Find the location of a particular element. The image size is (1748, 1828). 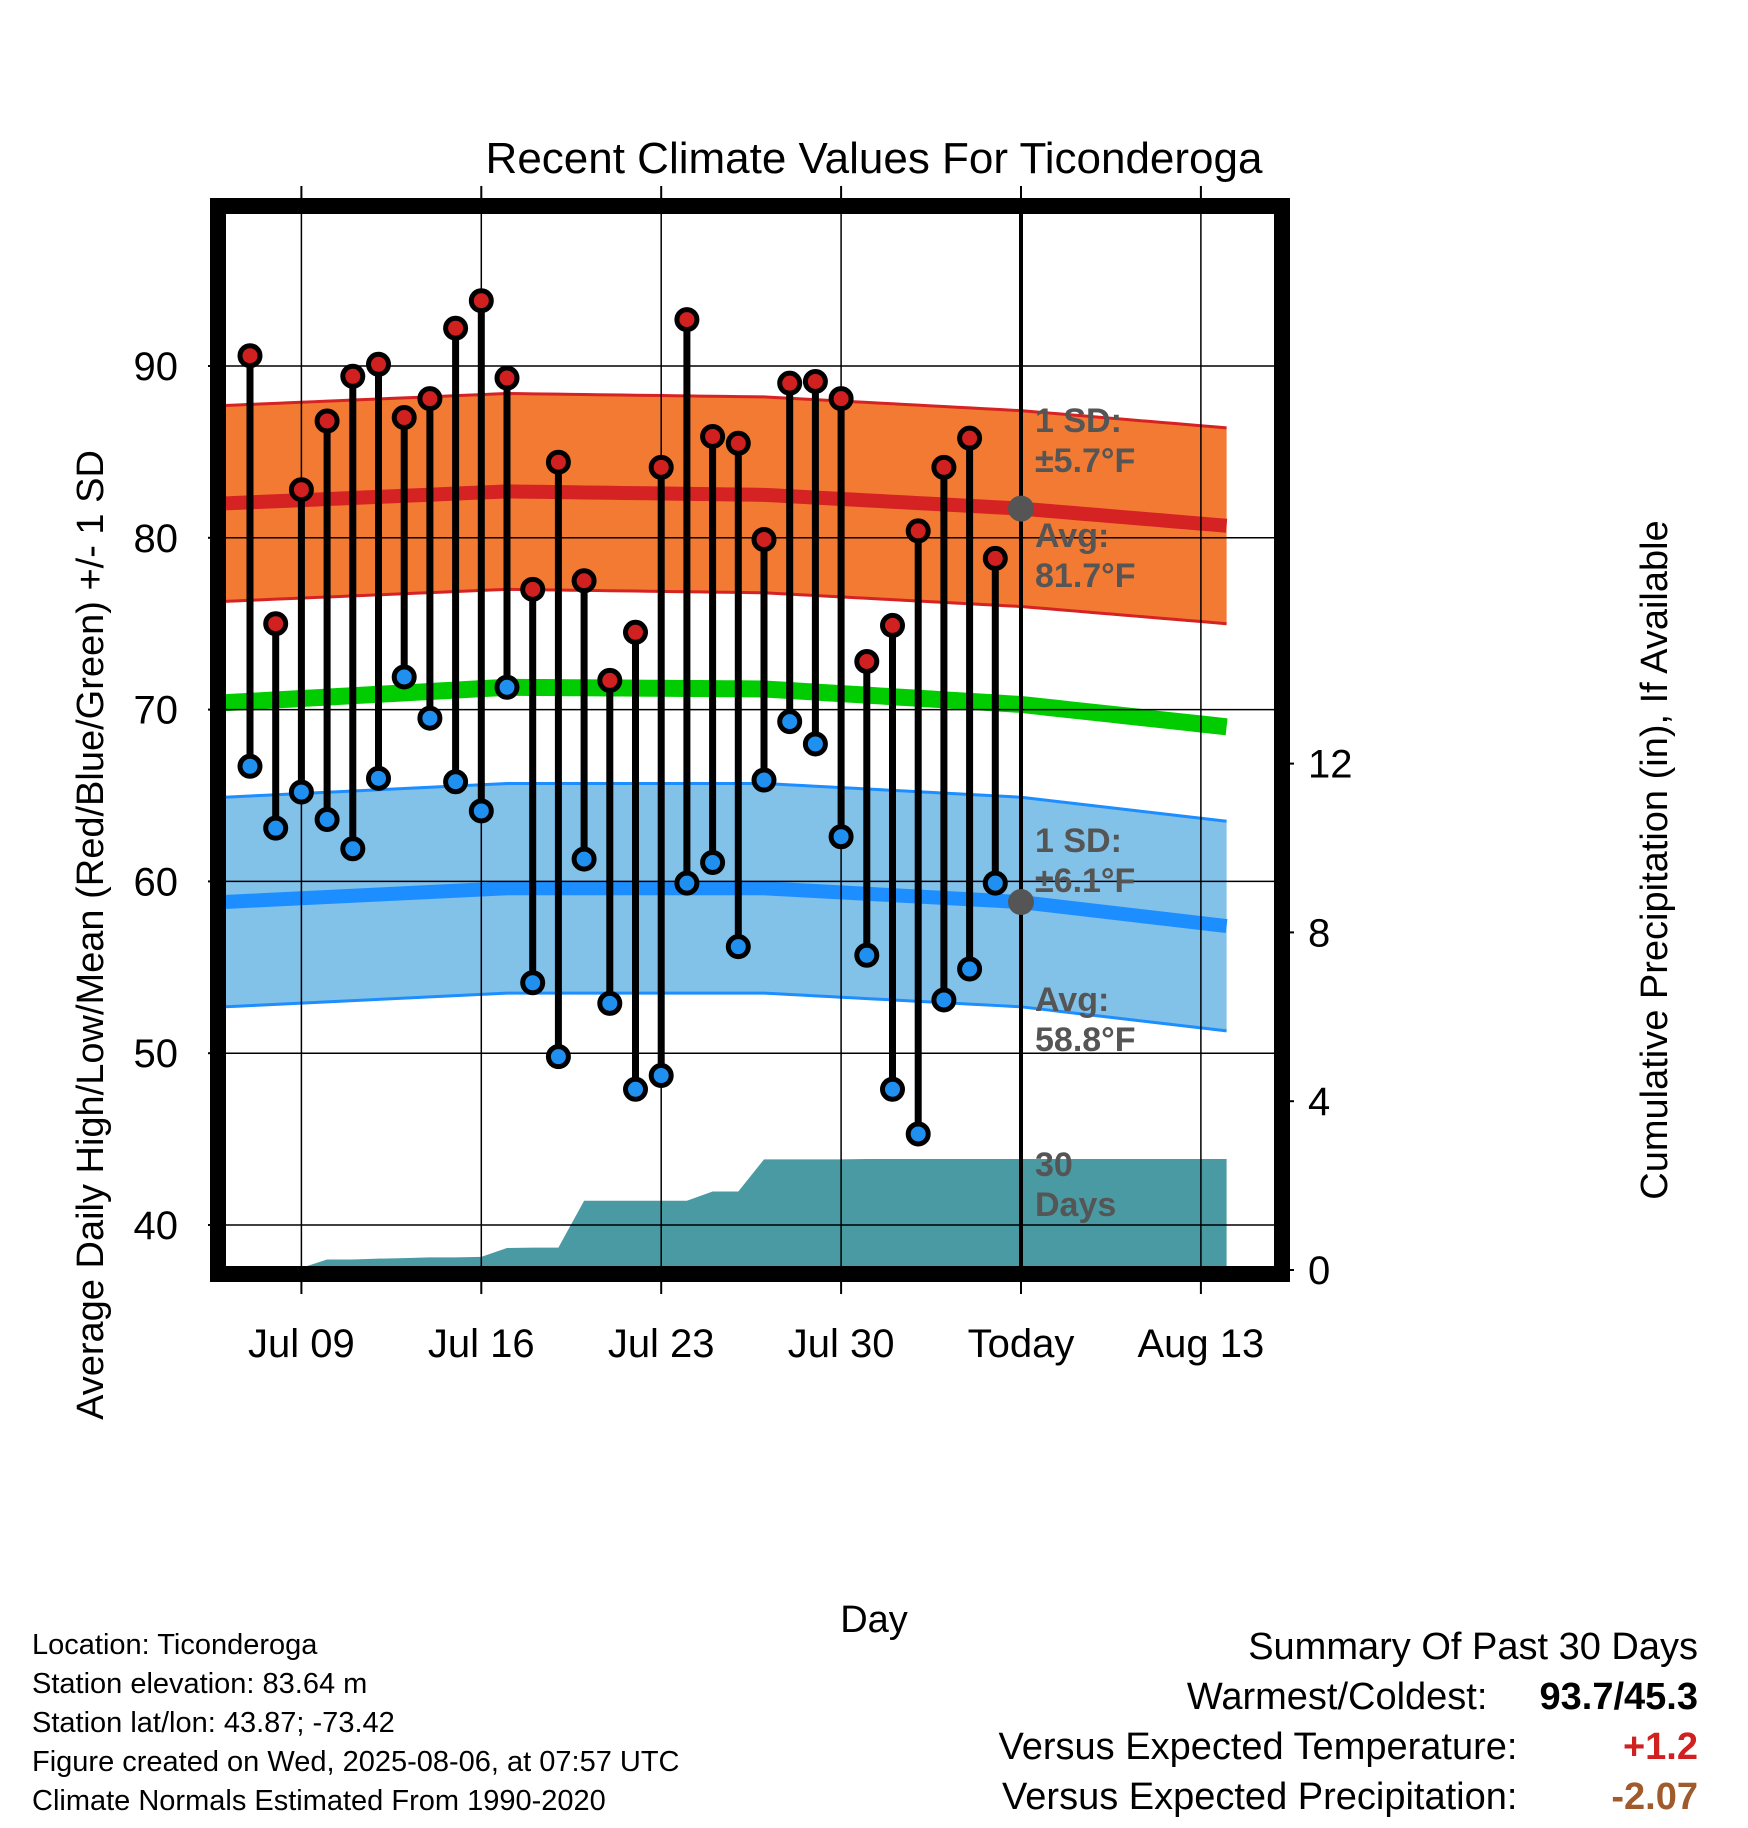

normal-high-band is located at coordinates (725, 508).